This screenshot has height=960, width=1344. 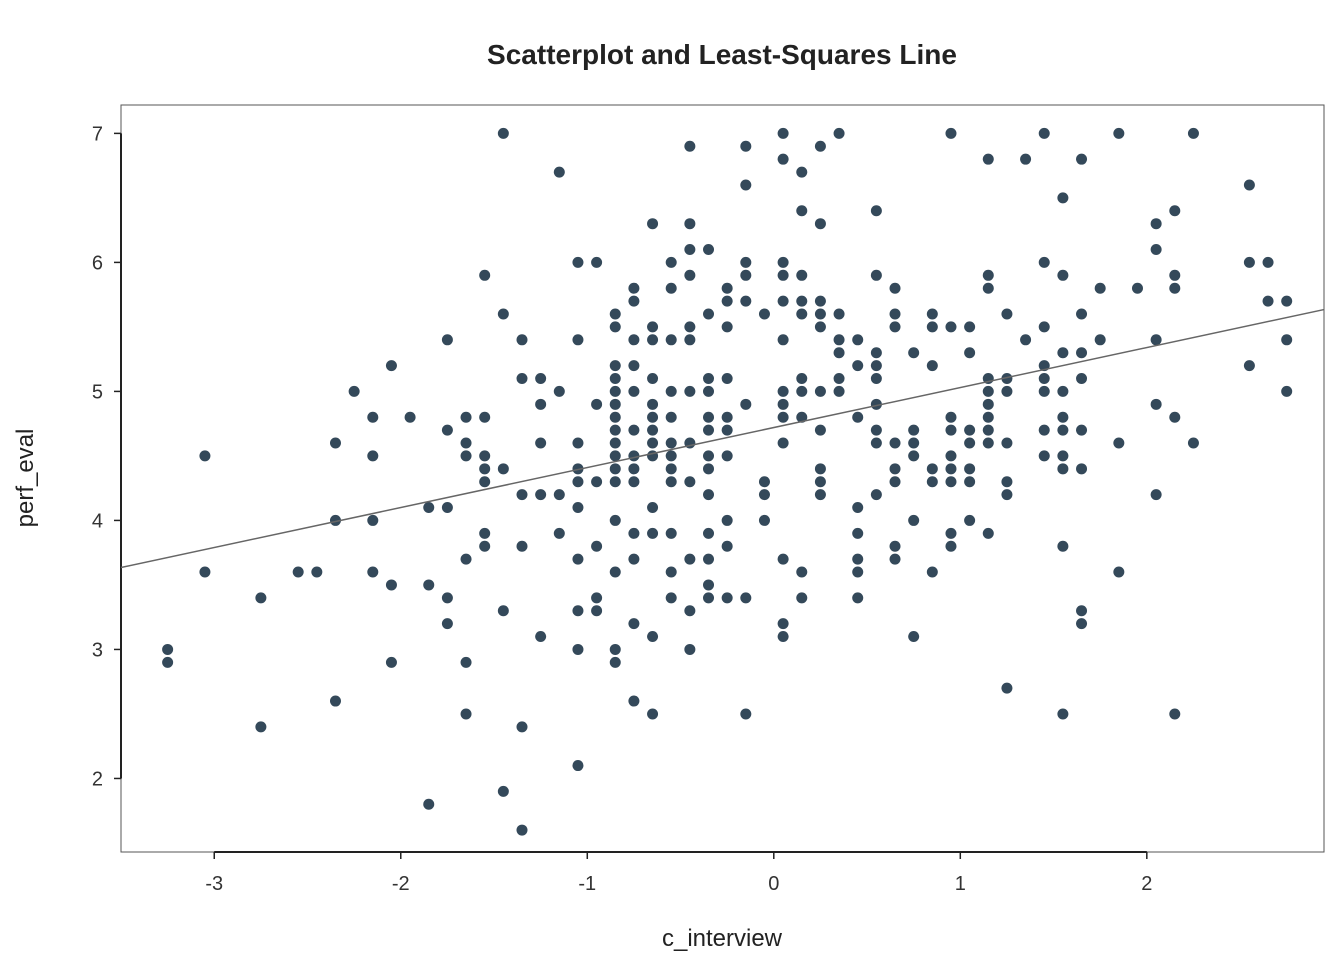 I want to click on chart-title: Scatterplot and Least-Squares Line, so click(x=722, y=54).